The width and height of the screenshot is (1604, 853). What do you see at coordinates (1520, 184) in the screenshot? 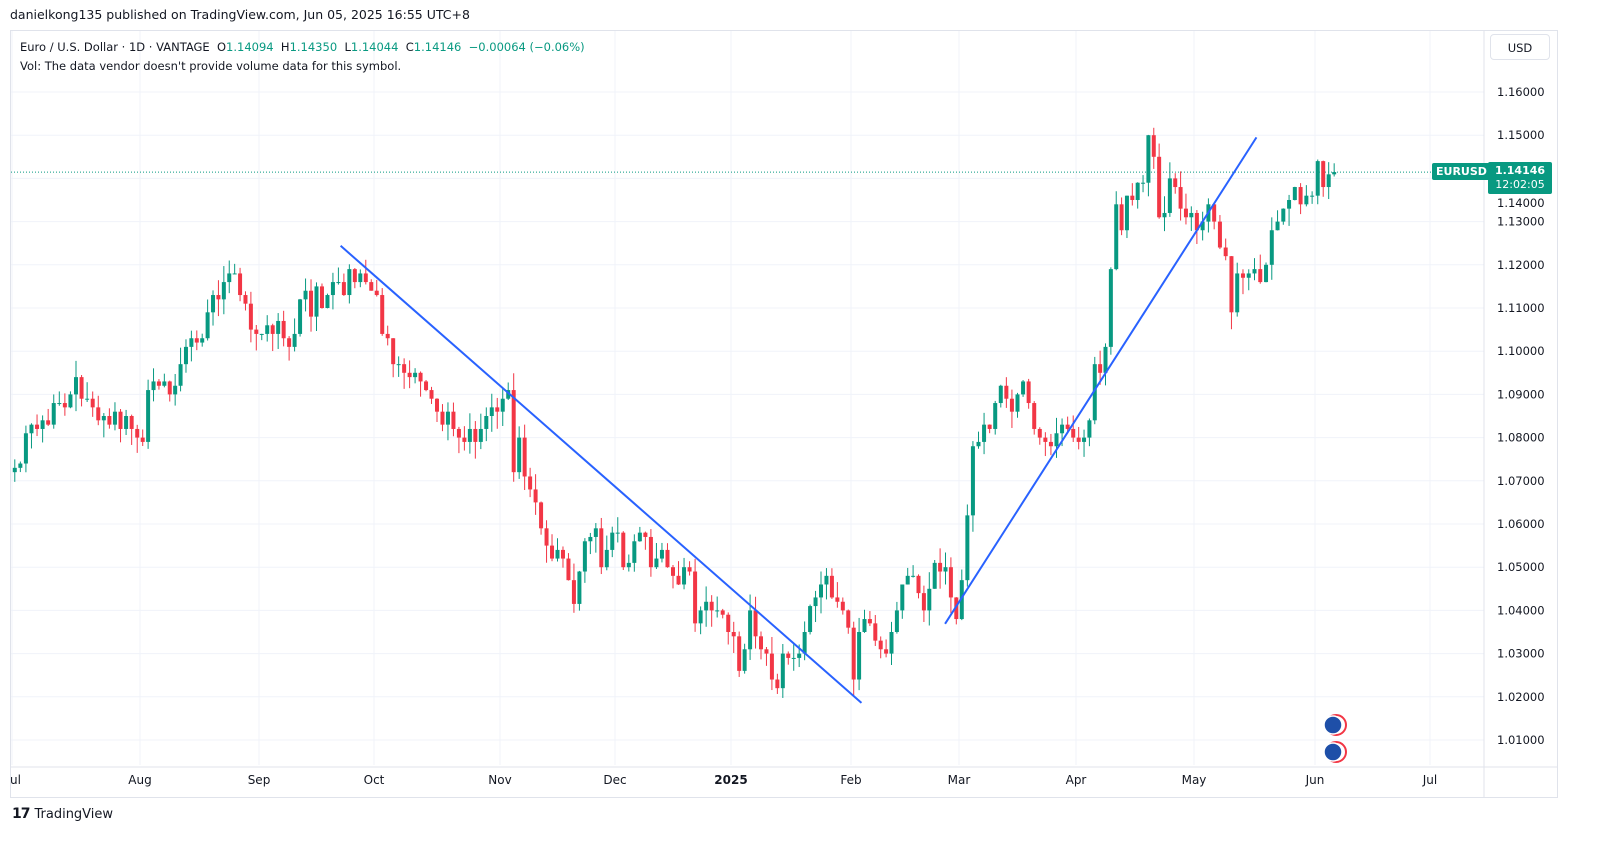
I see `bar-countdown: 12:02:05` at bounding box center [1520, 184].